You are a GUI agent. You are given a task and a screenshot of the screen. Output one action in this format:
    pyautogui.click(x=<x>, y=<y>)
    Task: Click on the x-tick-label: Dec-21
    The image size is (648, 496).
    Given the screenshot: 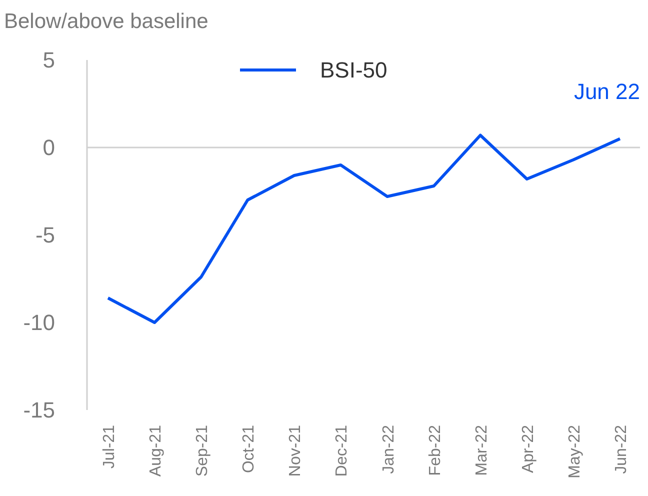 What is the action you would take?
    pyautogui.click(x=342, y=450)
    